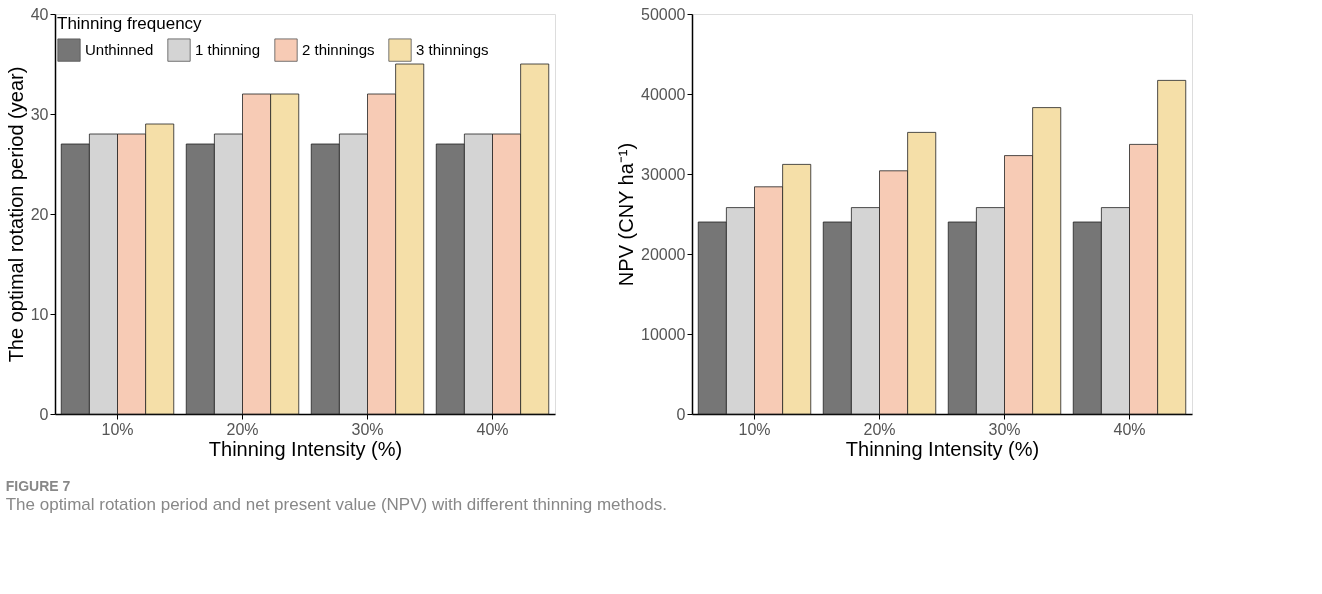  Describe the element at coordinates (130, 23) in the screenshot. I see `legend-title: Thinning frequency` at that location.